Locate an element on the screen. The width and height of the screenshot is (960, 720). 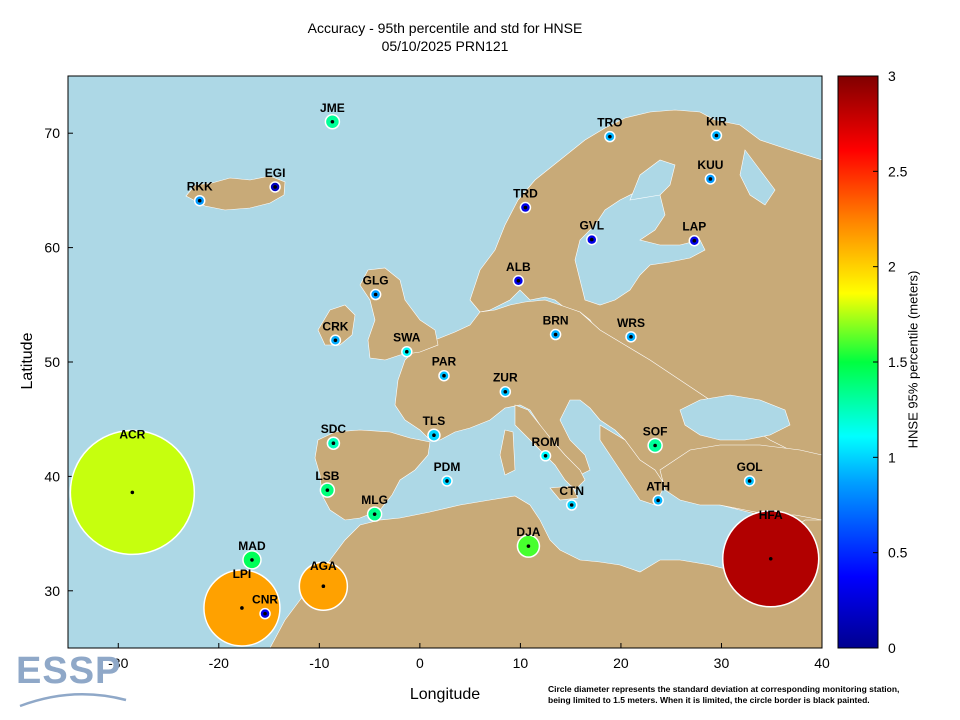
land-greece is located at coordinates (632, 465).